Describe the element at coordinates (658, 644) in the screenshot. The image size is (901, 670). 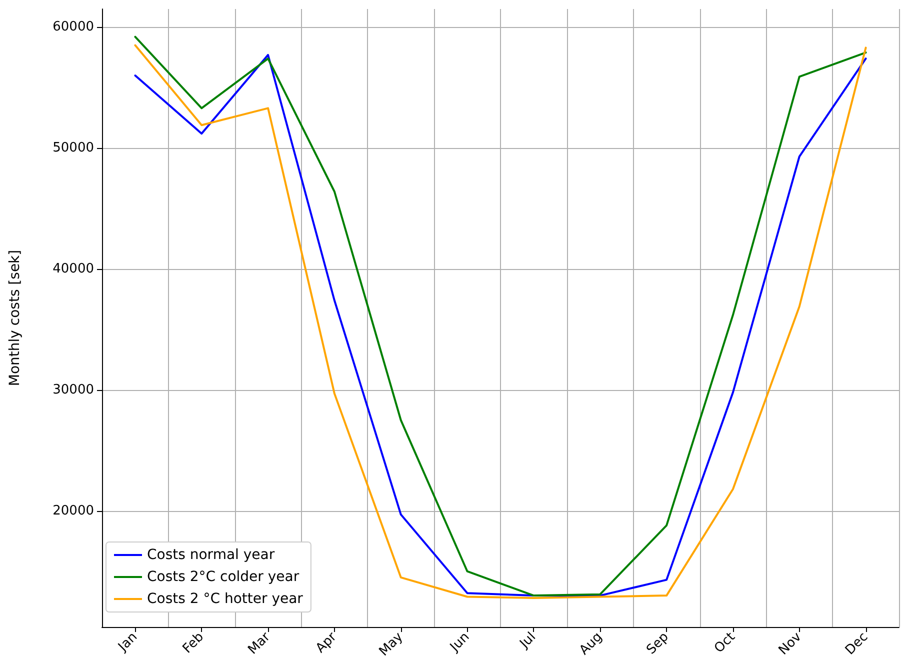
I see `x-tick-label: Sep` at that location.